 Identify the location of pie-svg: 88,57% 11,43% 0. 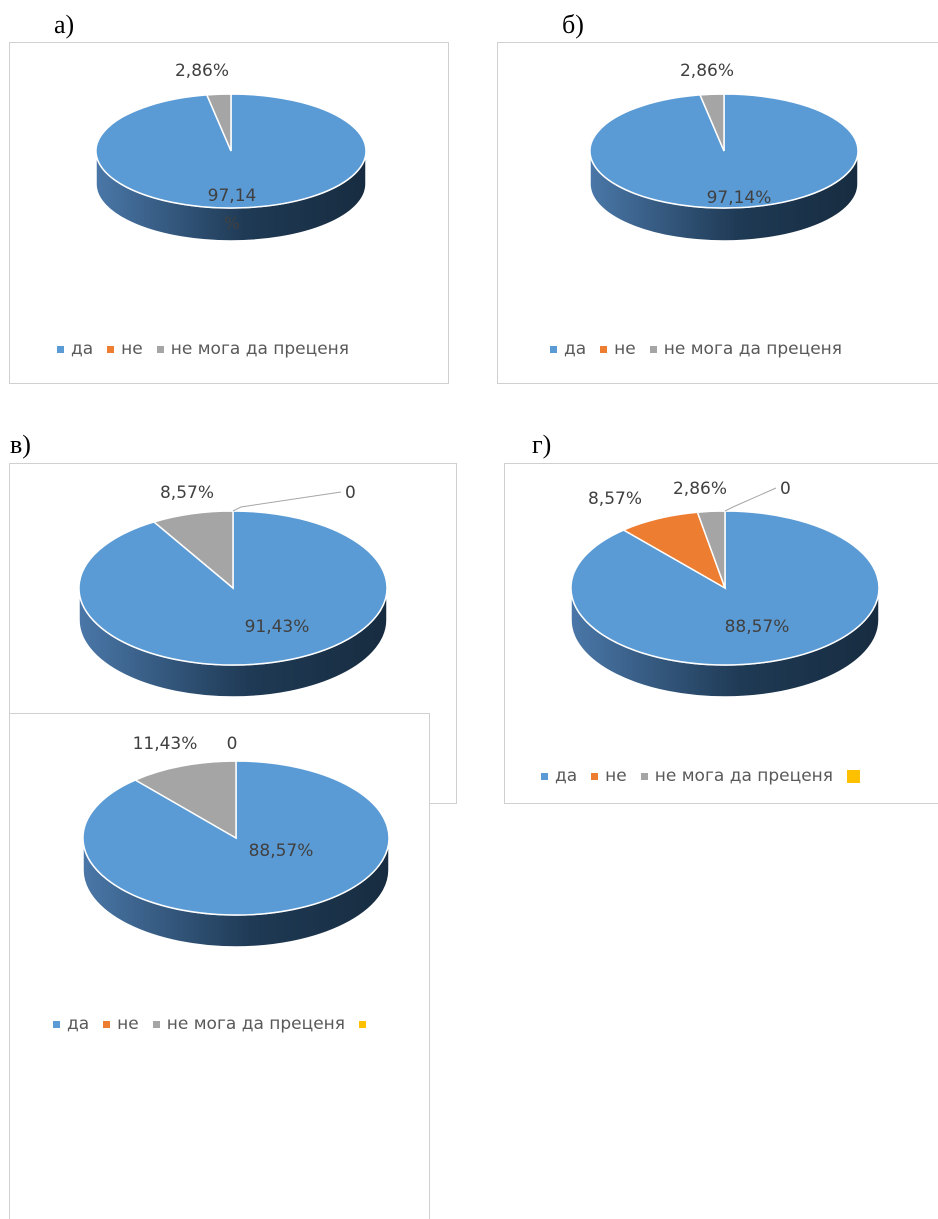
(236, 841).